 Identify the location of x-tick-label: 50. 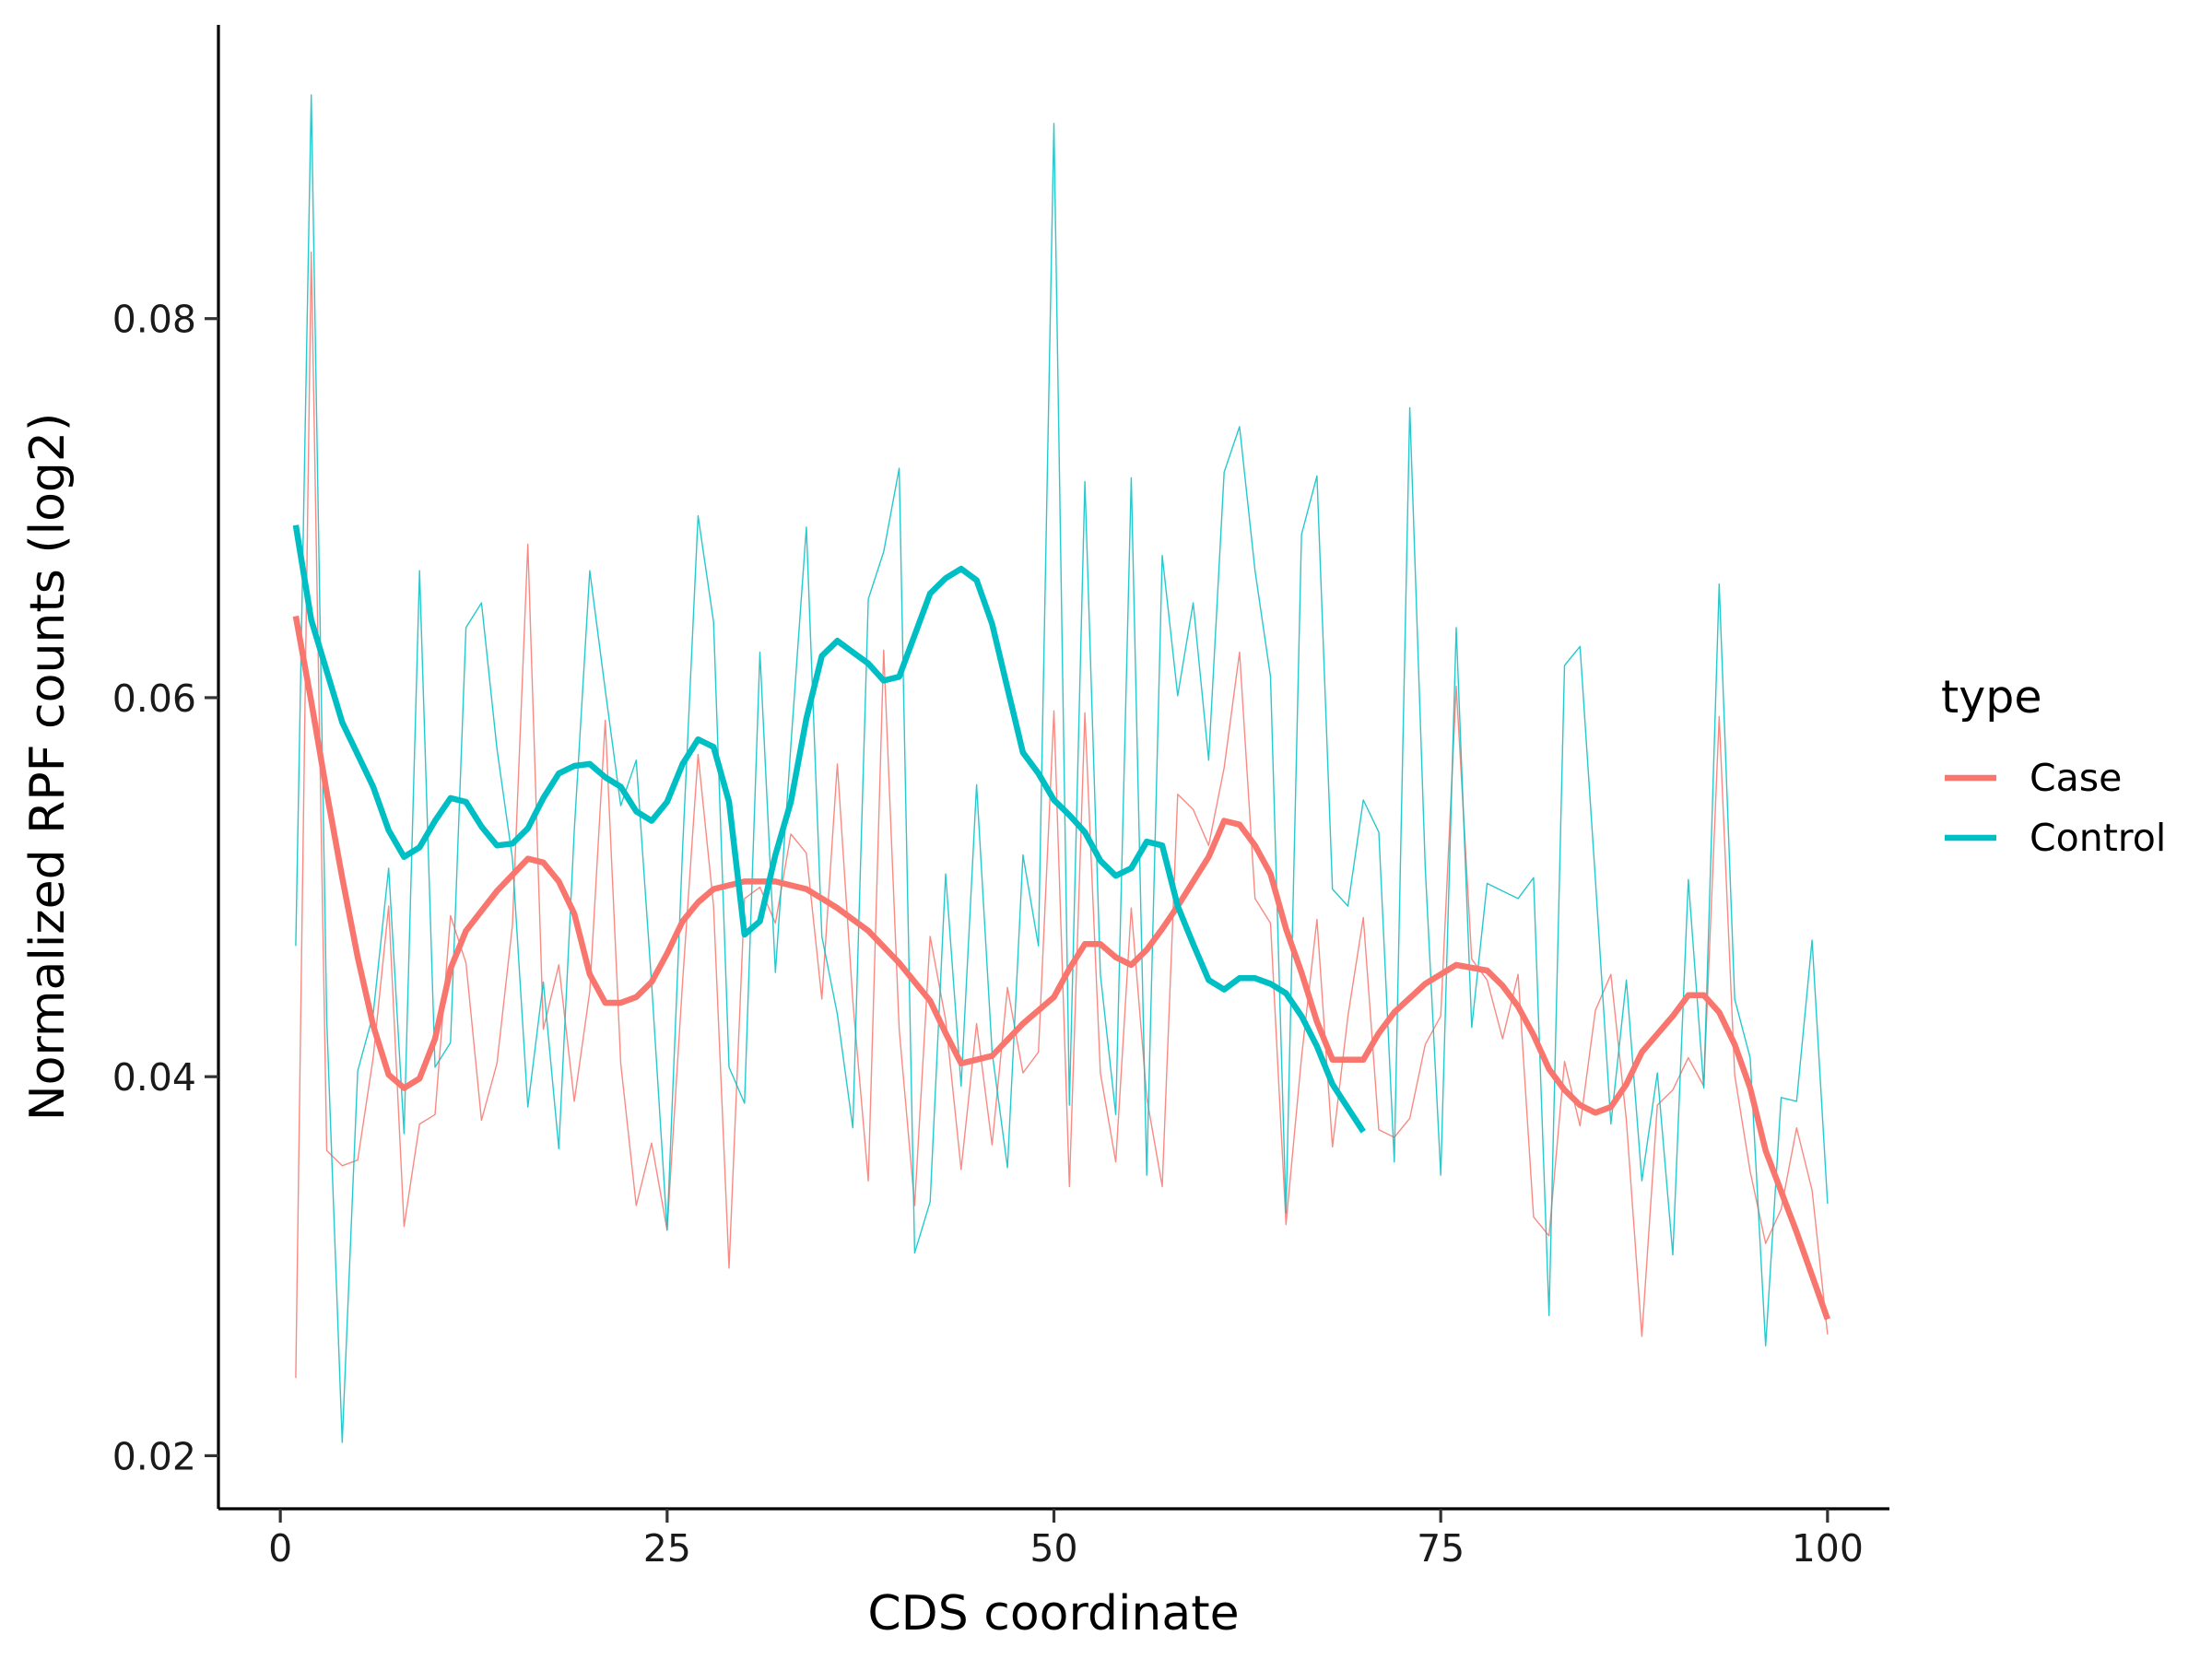
(1053, 1548).